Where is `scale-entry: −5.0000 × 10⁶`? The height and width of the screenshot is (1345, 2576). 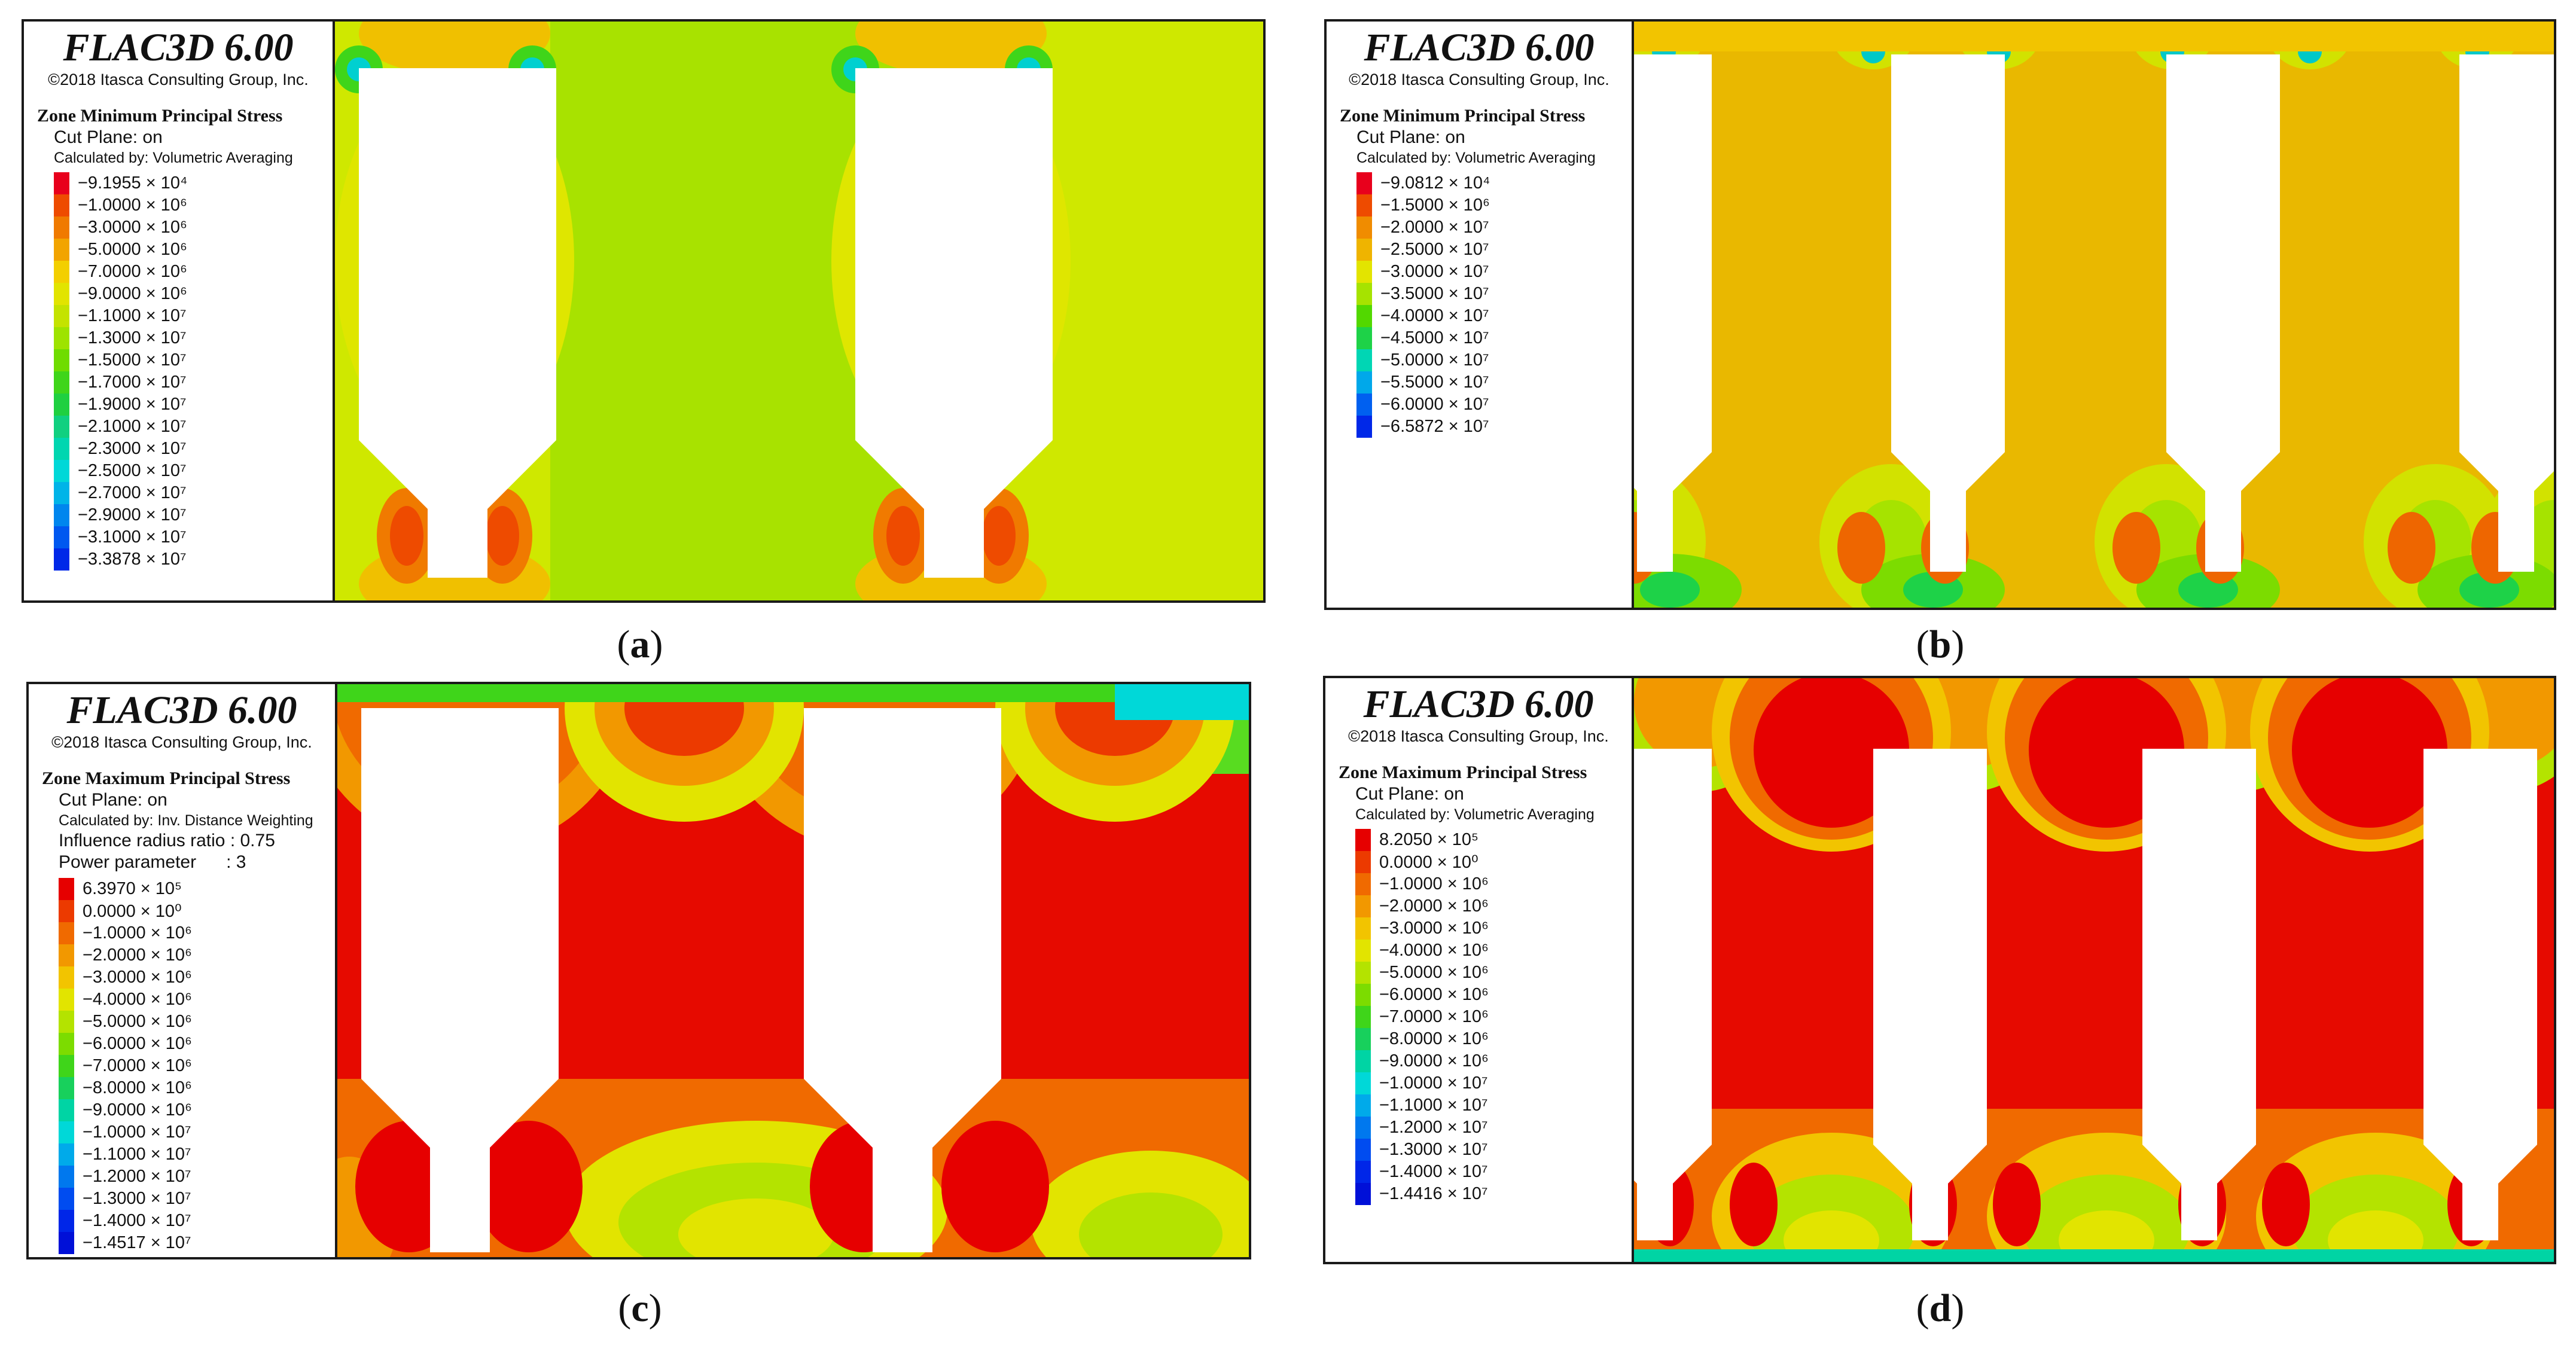 scale-entry: −5.0000 × 10⁶ is located at coordinates (1493, 973).